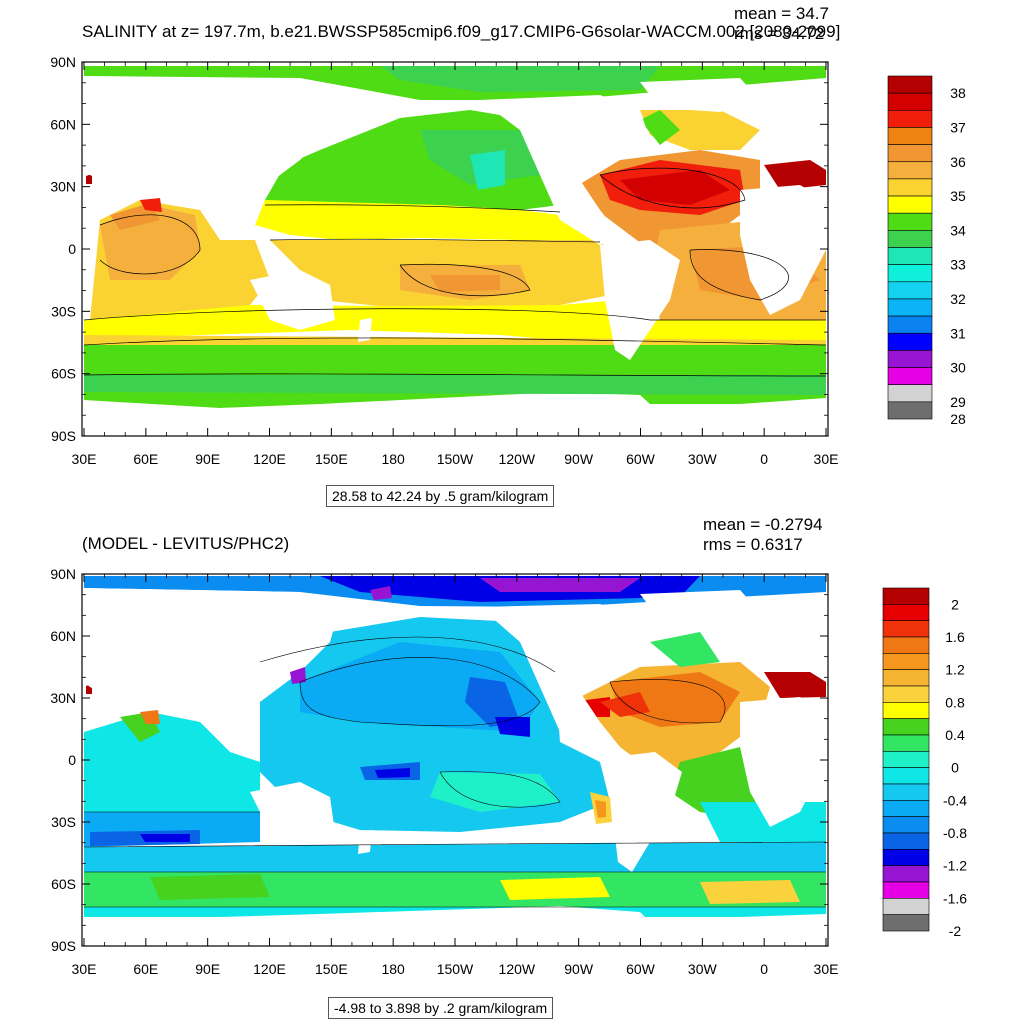  I want to click on colorbar-label: 31, so click(958, 333).